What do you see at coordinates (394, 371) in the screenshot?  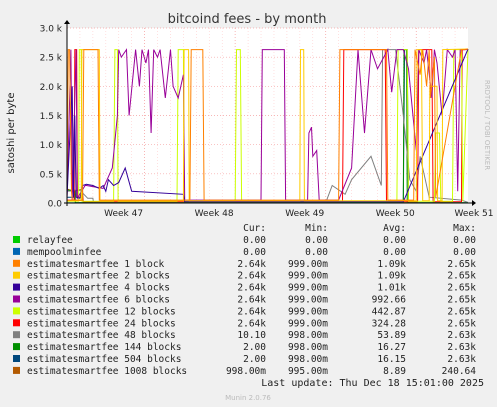 I see `legend-value: 8.89` at bounding box center [394, 371].